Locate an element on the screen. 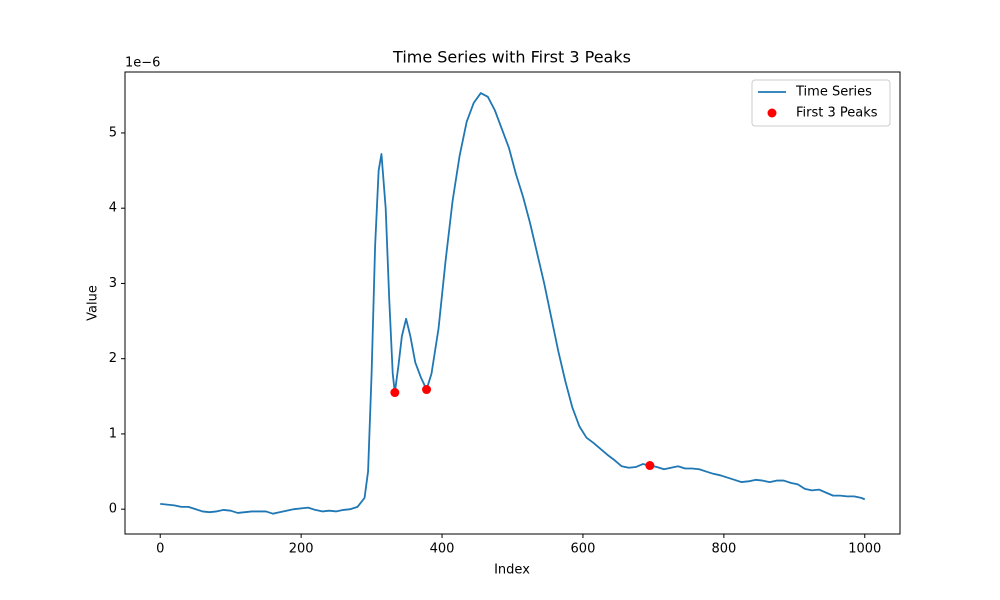  x-tick-label: 1000 is located at coordinates (864, 549).